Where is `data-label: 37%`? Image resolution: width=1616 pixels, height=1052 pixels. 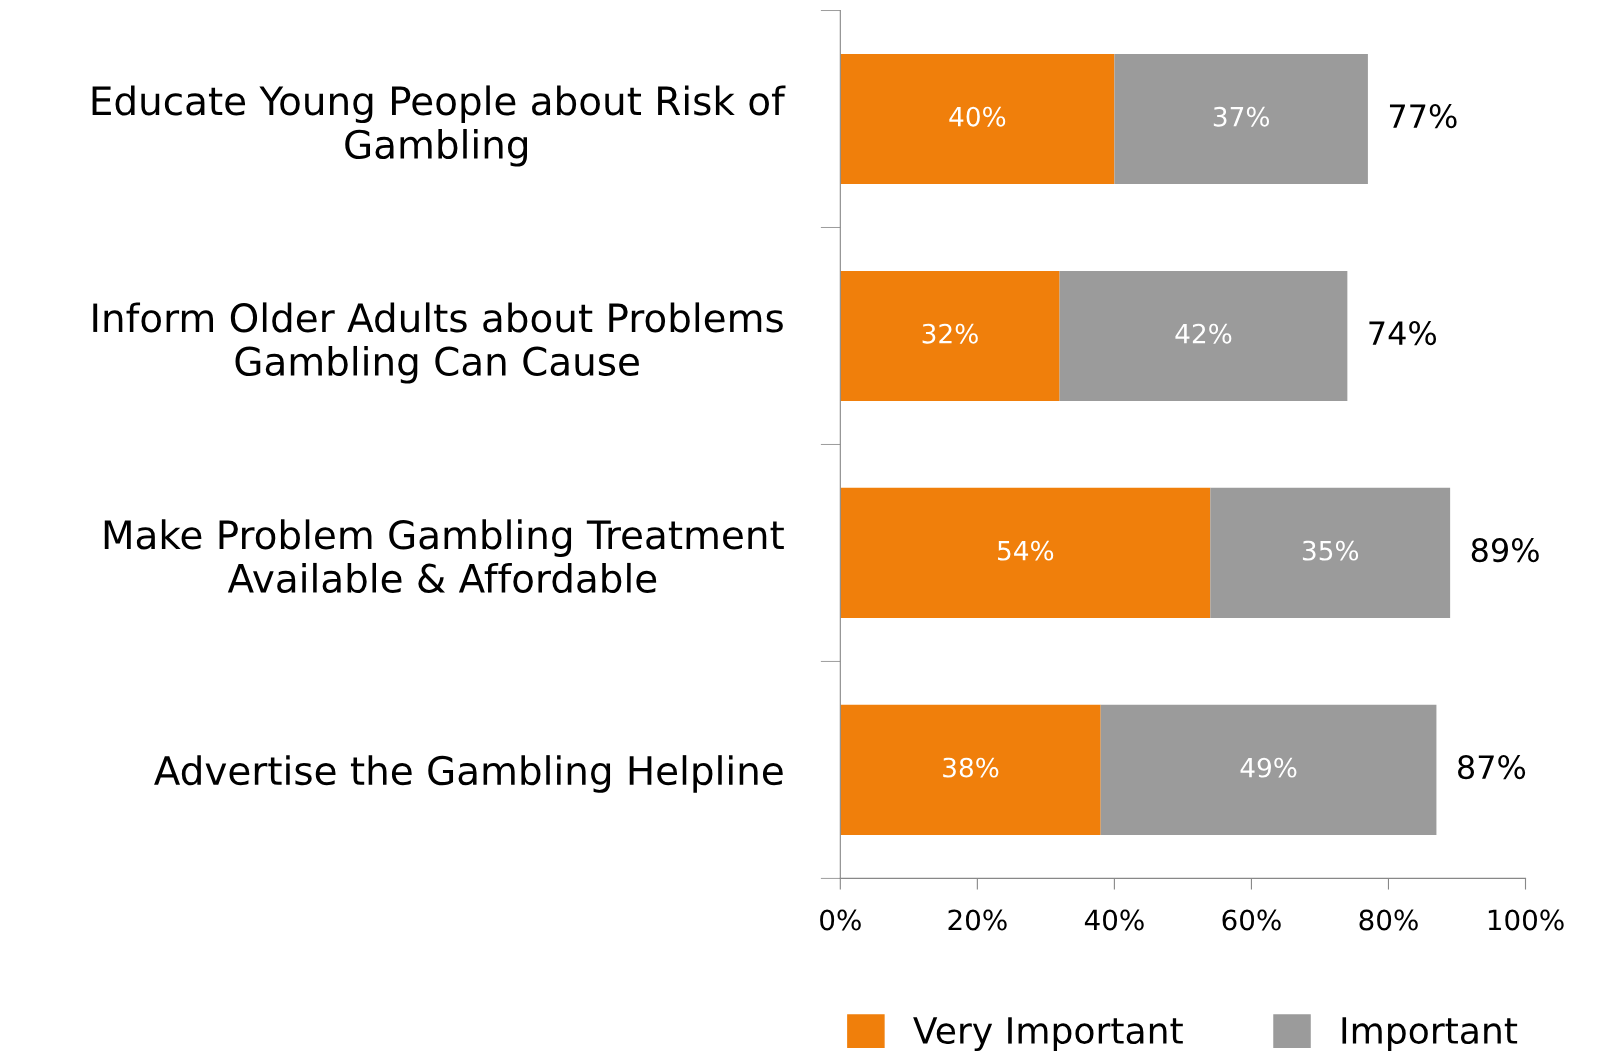 data-label: 37% is located at coordinates (1241, 116).